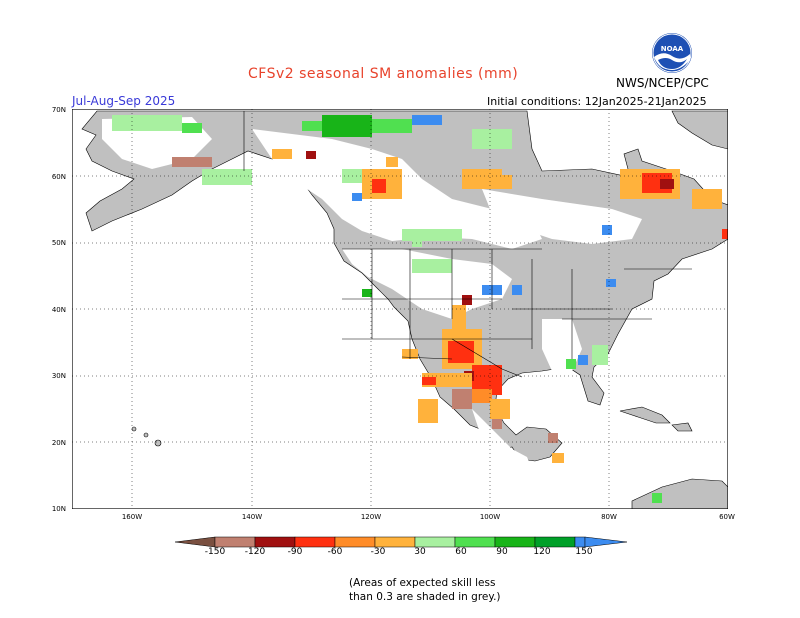  Describe the element at coordinates (132, 517) in the screenshot. I see `lon-label: 160W` at that location.